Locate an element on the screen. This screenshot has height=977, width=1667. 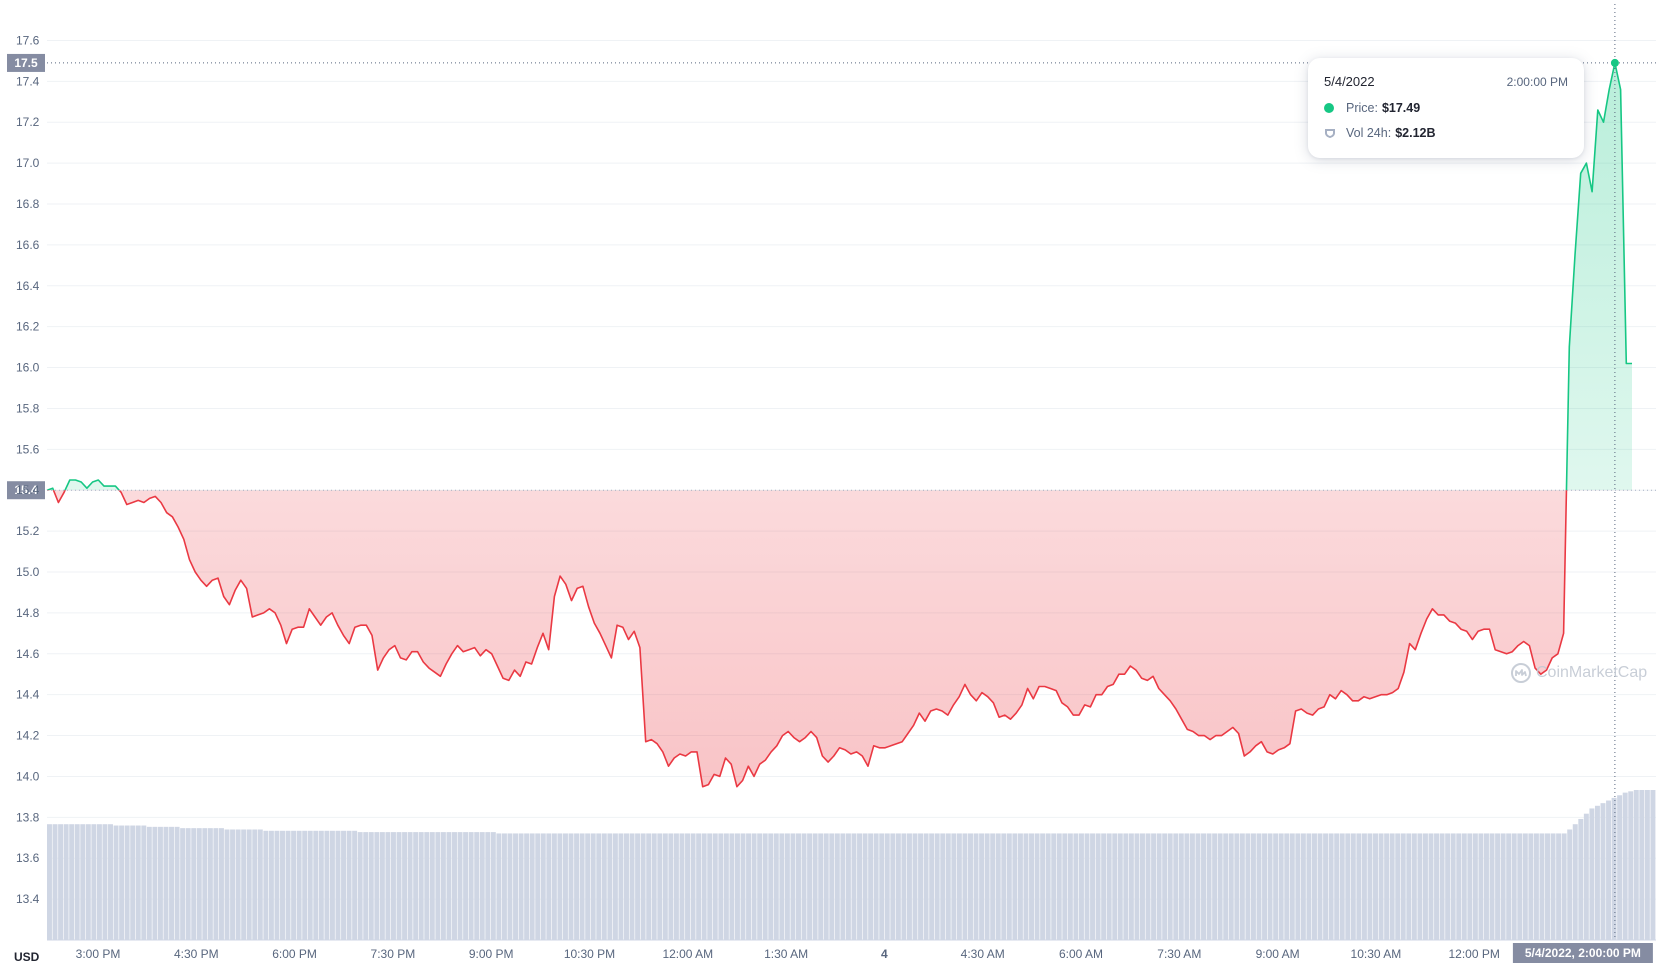
watermark: CoinMarketCap is located at coordinates (1578, 673).